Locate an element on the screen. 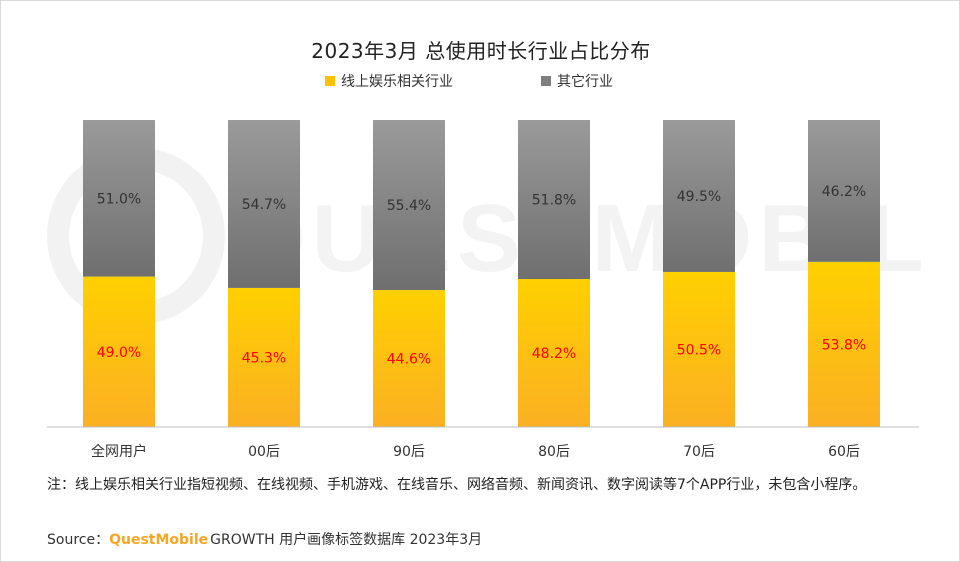  x-tick-label-5: 60后 is located at coordinates (844, 452).